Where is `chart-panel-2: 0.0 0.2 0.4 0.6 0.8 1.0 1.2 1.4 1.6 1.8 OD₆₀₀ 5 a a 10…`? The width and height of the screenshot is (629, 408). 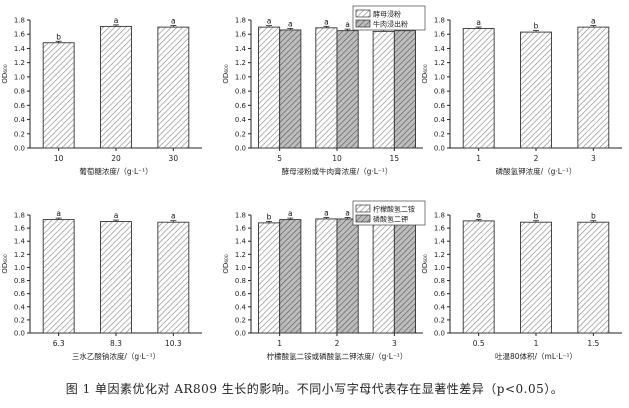
chart-panel-2: 0.0 0.2 0.4 0.6 0.8 1.0 1.2 1.4 1.6 1.8 OD₆₀₀ 5 a a 10… is located at coordinates (324, 90).